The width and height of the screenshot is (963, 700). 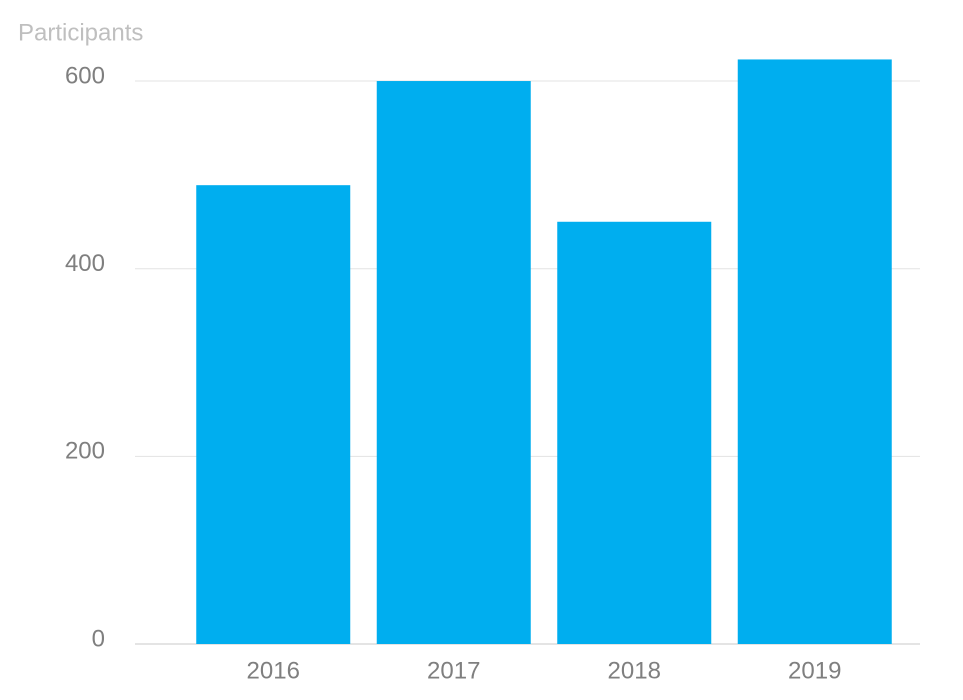 I want to click on y-tick-label: 400, so click(x=85, y=263).